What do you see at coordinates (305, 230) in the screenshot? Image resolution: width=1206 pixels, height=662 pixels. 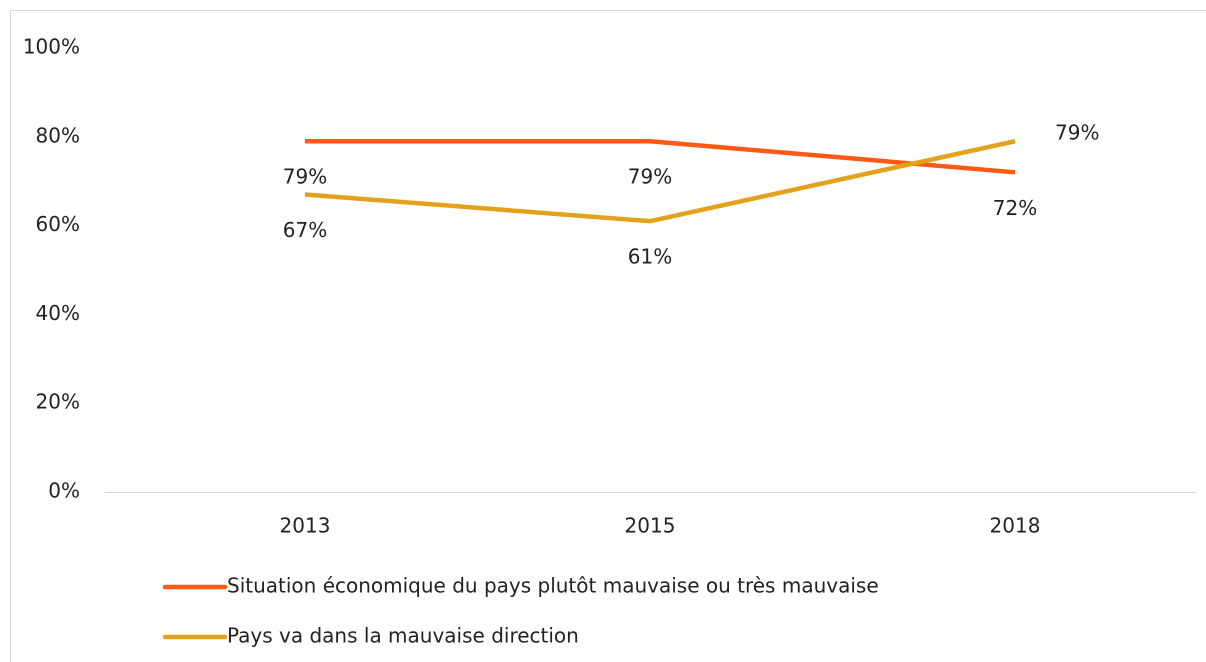 I see `data-label: 67%` at bounding box center [305, 230].